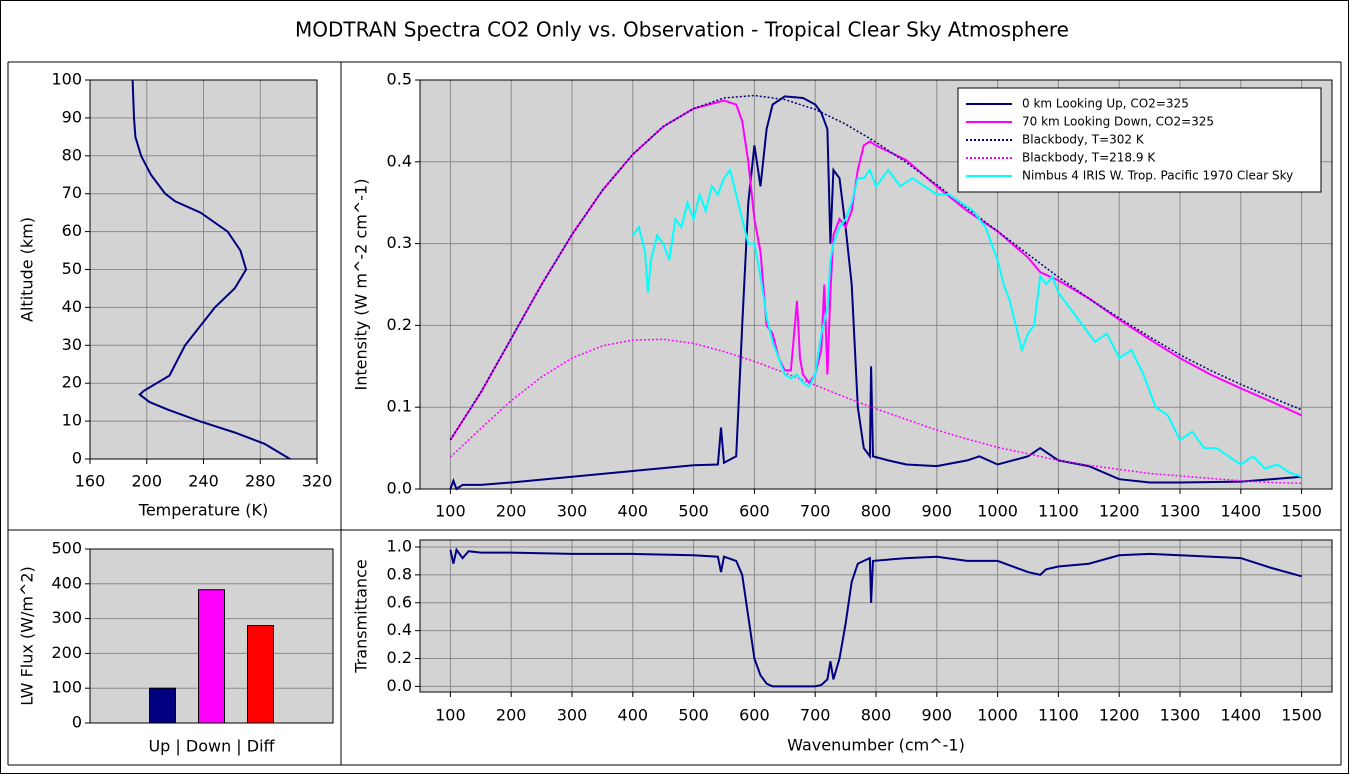 This screenshot has width=1349, height=774. I want to click on y-tick-label: 40, so click(72, 306).